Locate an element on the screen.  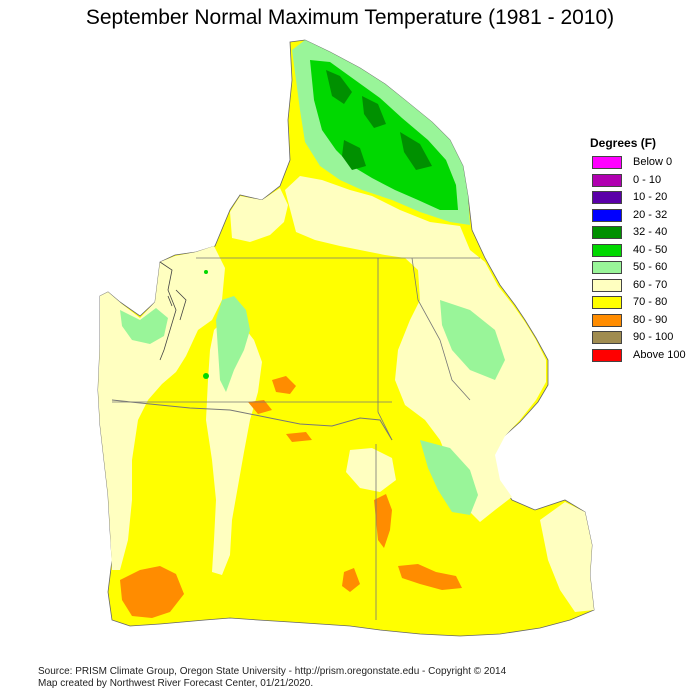
zone-32-40-north-c is located at coordinates (416, 151).